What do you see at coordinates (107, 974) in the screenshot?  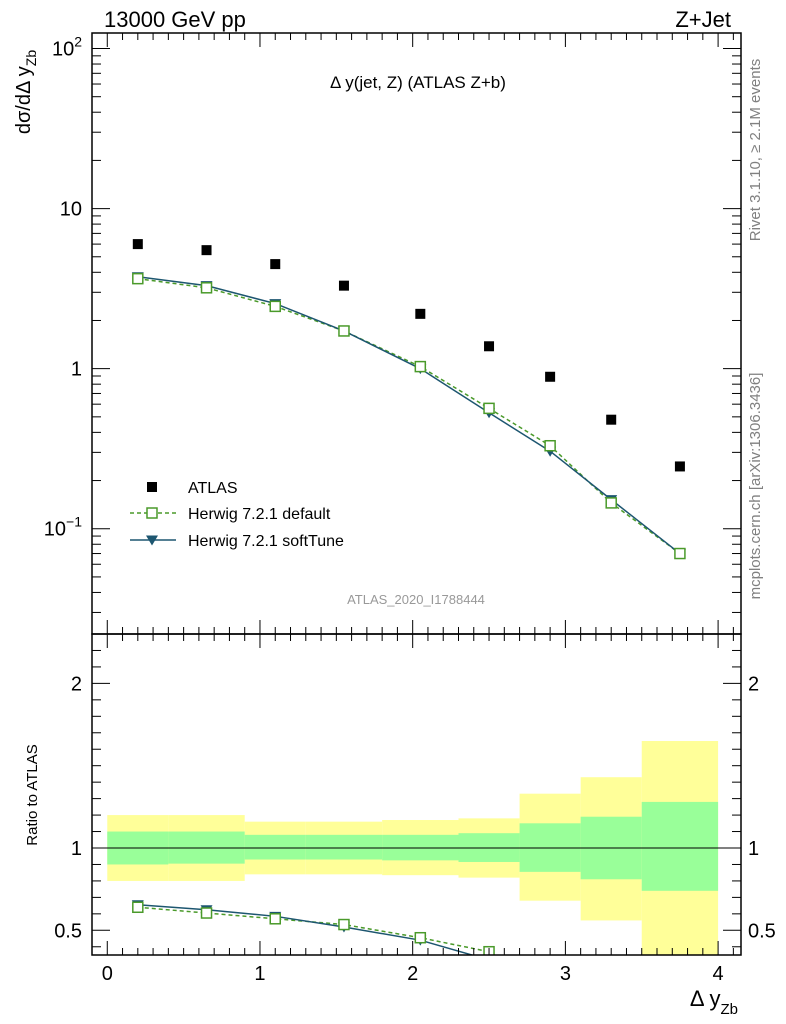 I see `x-tick-label-0: 0` at bounding box center [107, 974].